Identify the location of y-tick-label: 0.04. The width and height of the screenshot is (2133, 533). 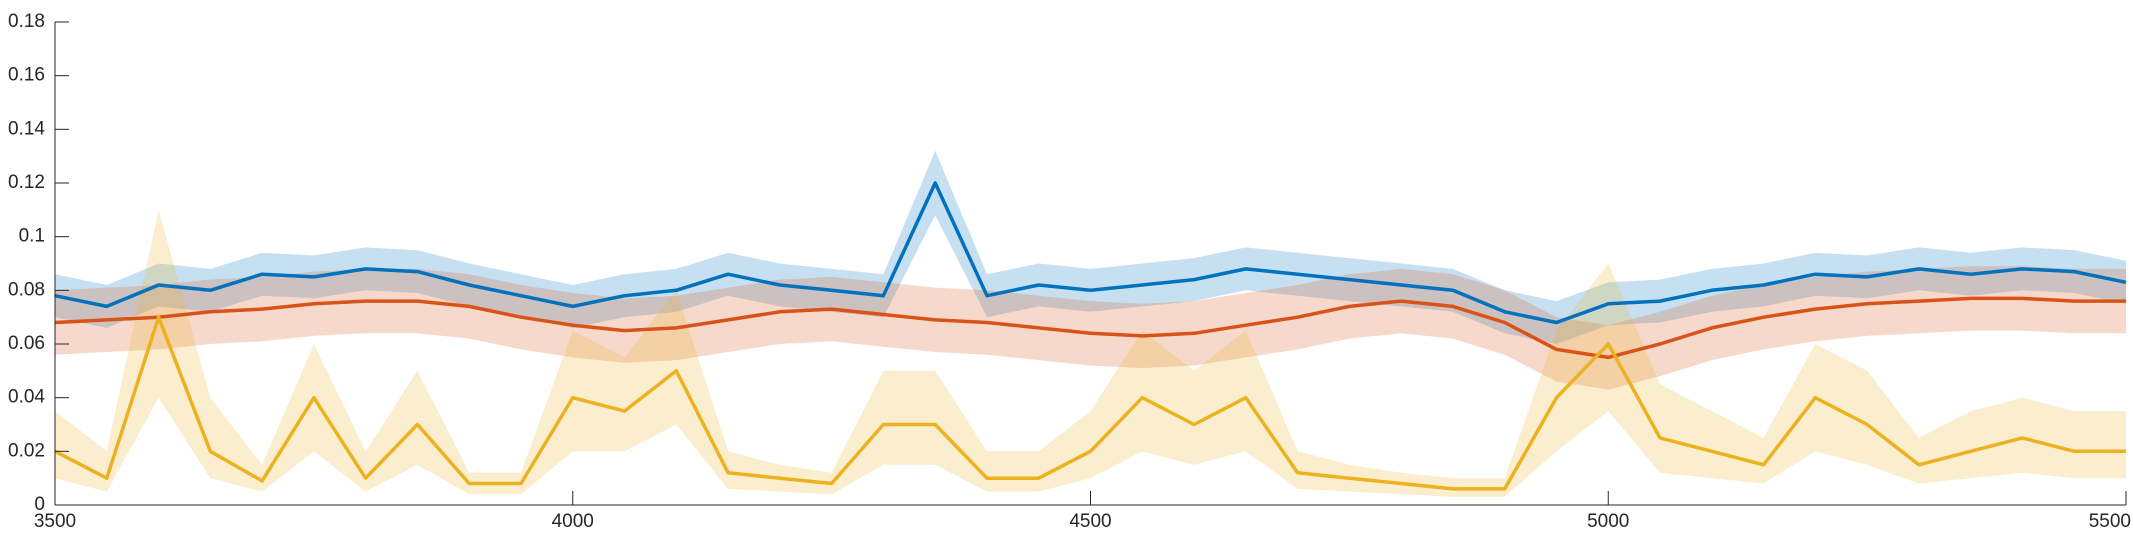
(26, 397).